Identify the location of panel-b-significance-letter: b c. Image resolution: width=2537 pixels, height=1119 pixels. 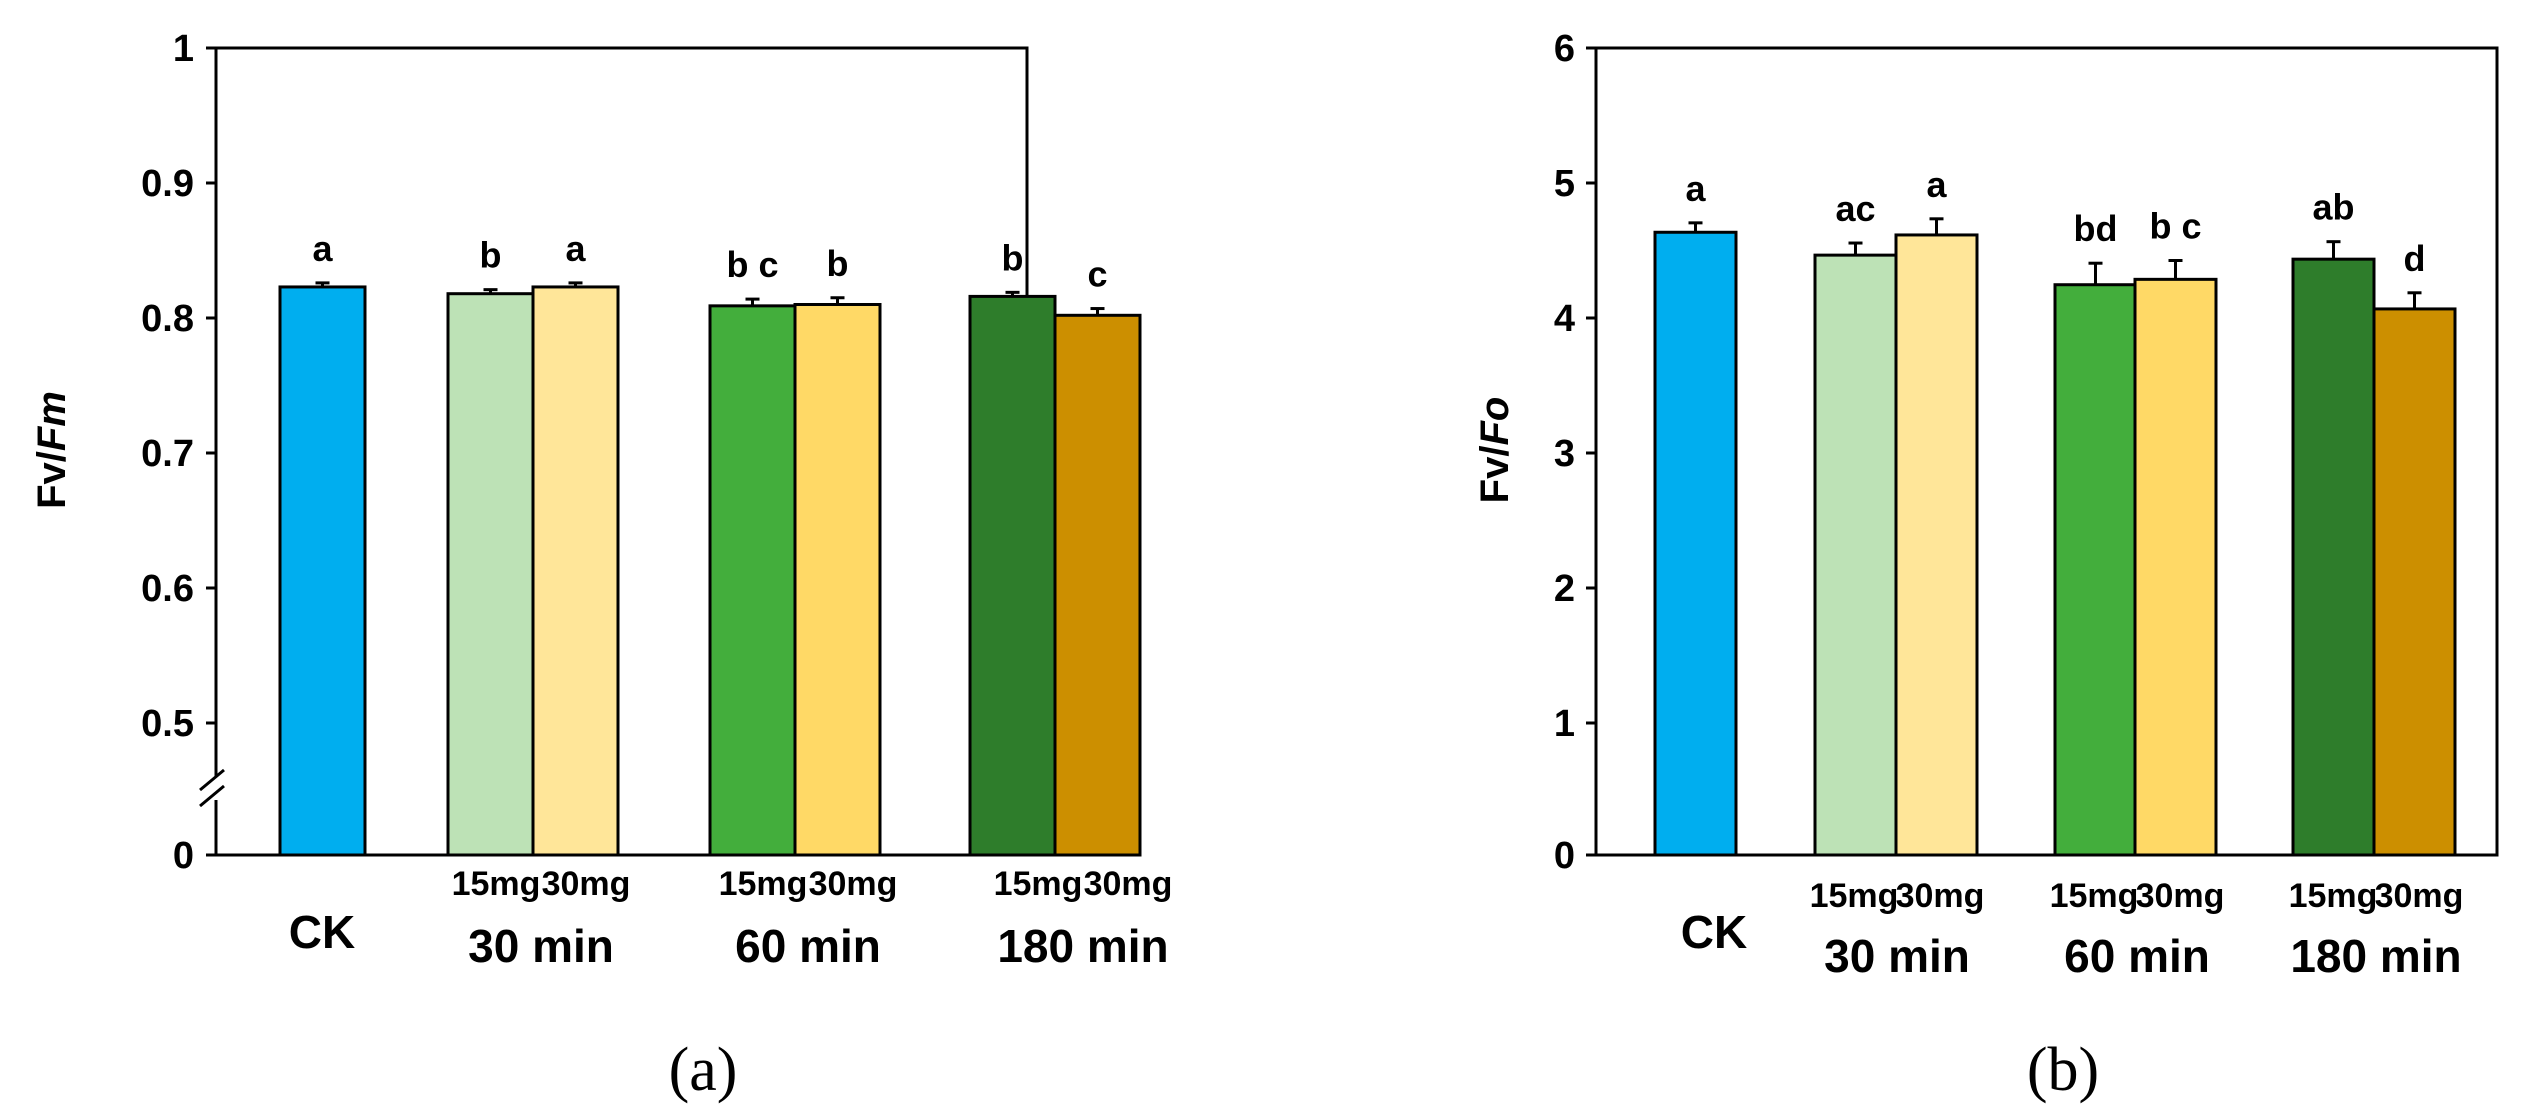
(2175, 226).